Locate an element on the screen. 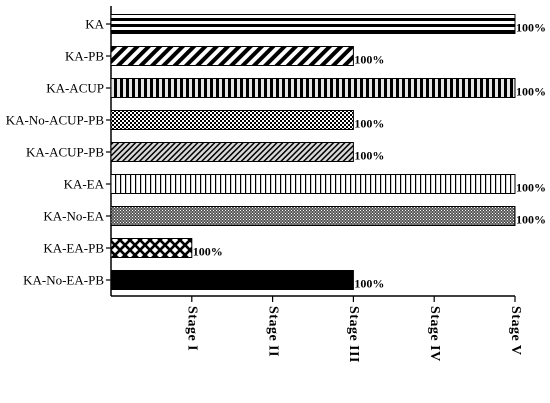  bar-ka-ea is located at coordinates (313, 184).